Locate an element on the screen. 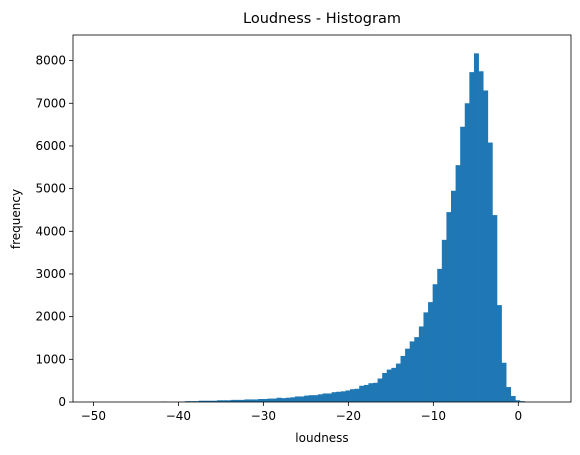 The image size is (580, 455). x-axis-label: loudness is located at coordinates (321, 438).